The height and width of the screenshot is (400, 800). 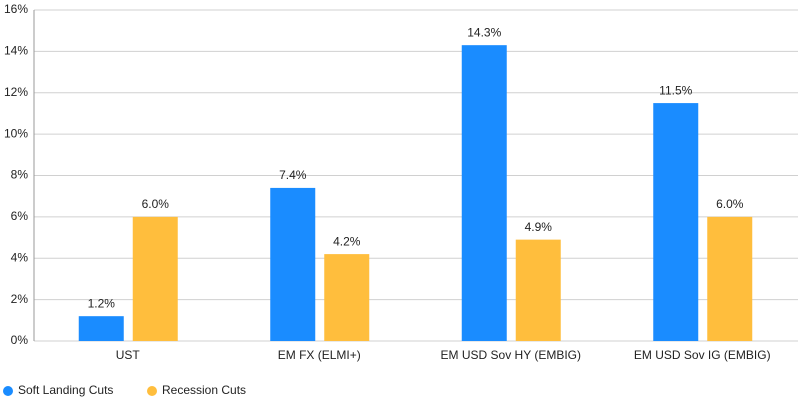 What do you see at coordinates (347, 241) in the screenshot?
I see `value-label: 4.2%` at bounding box center [347, 241].